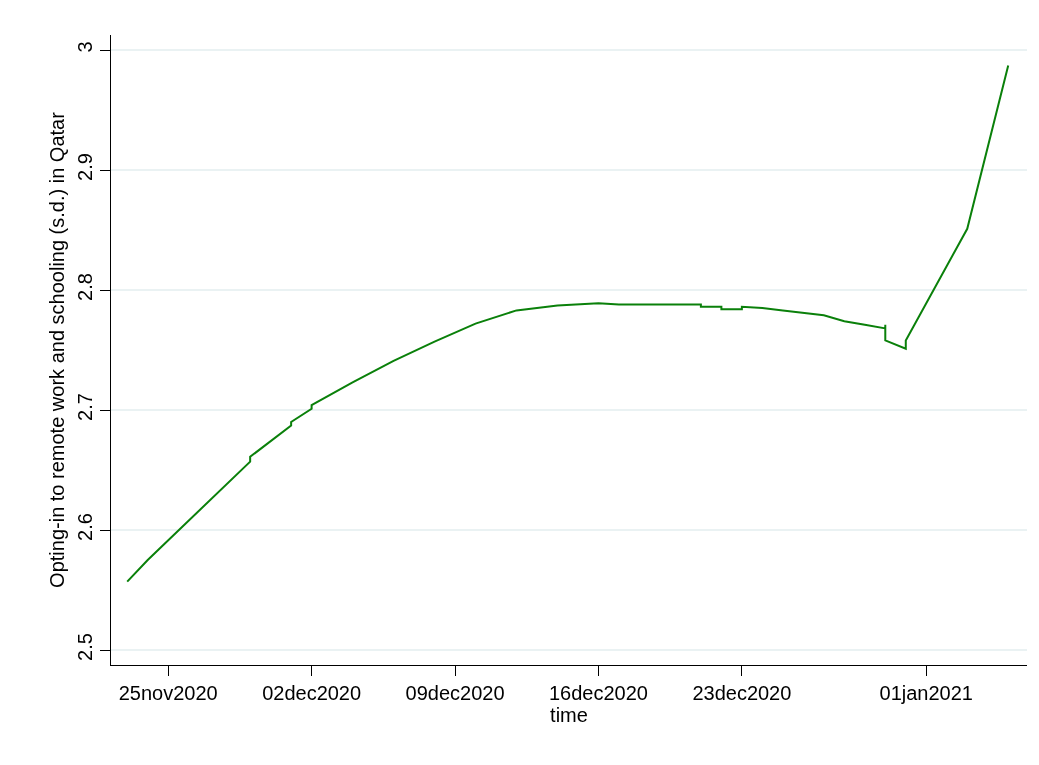 The height and width of the screenshot is (765, 1039). Describe the element at coordinates (455, 693) in the screenshot. I see `x-tick-label: 09dec2020` at that location.